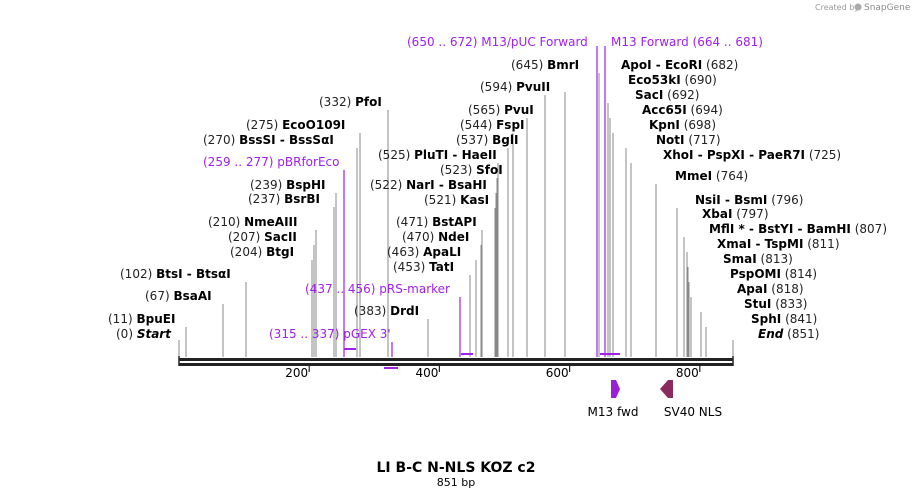 Image resolution: width=912 pixels, height=498 pixels. Describe the element at coordinates (435, 237) in the screenshot. I see `site-label: (470) NdeI` at that location.